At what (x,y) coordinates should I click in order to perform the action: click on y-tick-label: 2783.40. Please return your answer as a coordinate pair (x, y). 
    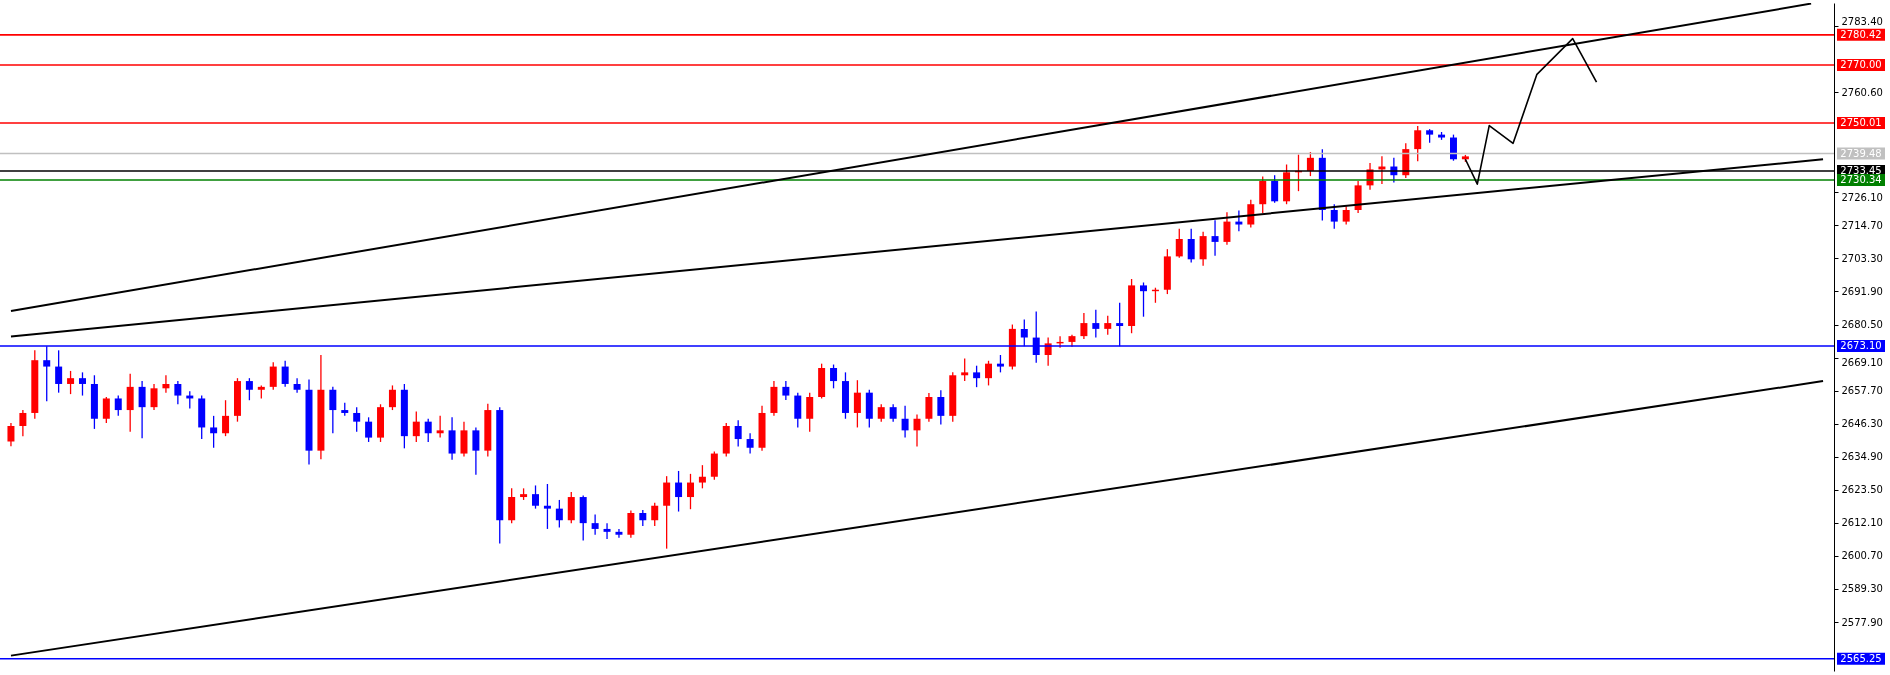
    Looking at the image, I should click on (1862, 21).